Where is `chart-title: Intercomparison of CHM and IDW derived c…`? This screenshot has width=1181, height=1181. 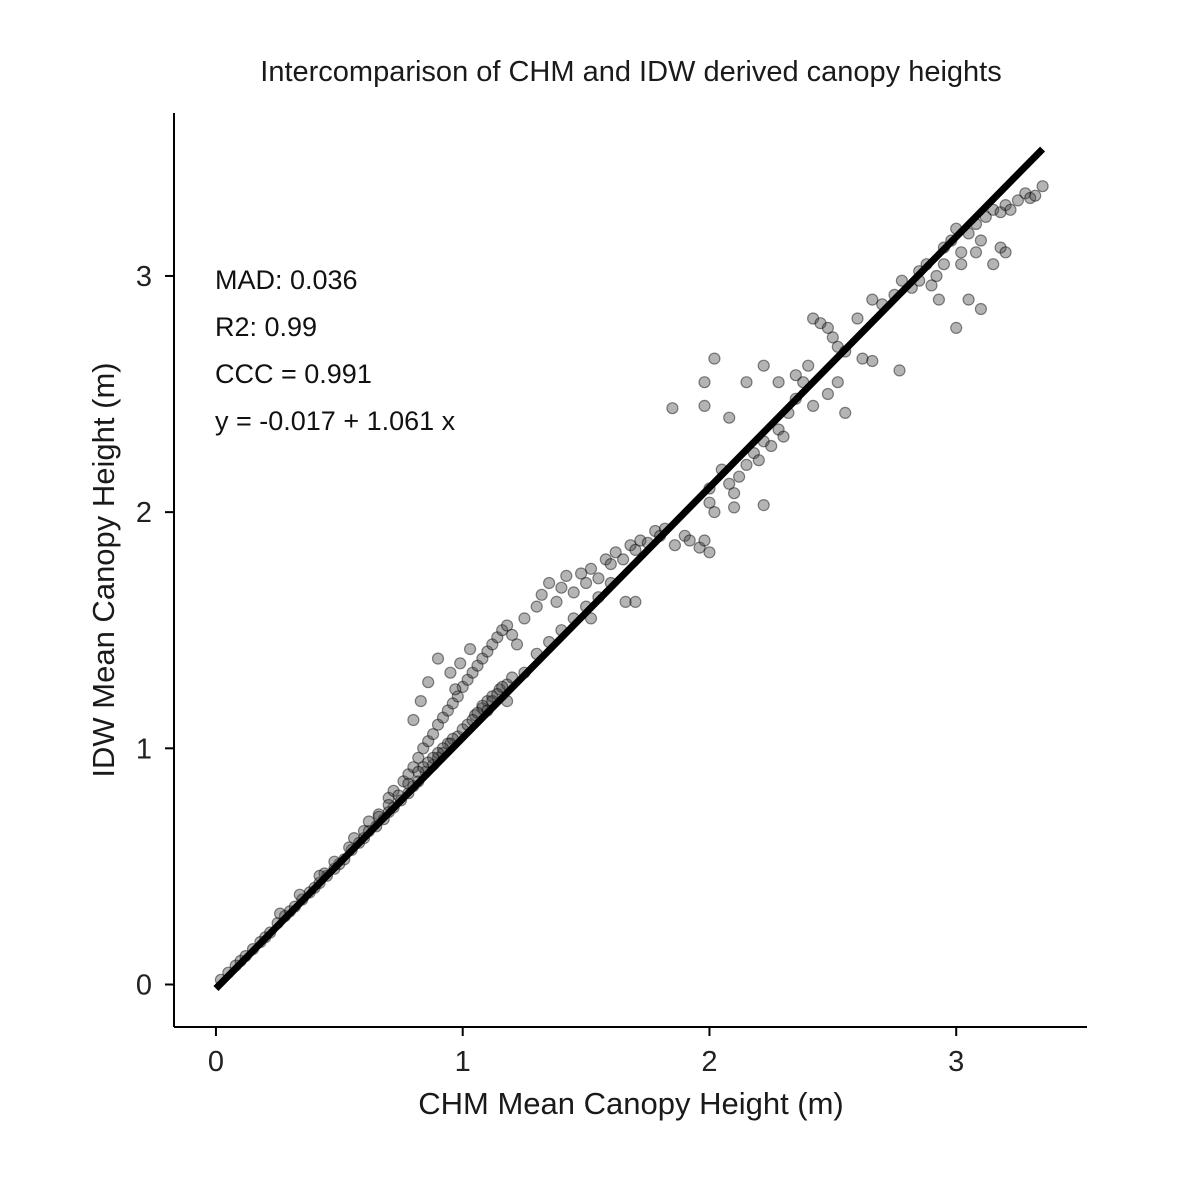
chart-title: Intercomparison of CHM and IDW derived c… is located at coordinates (630, 72).